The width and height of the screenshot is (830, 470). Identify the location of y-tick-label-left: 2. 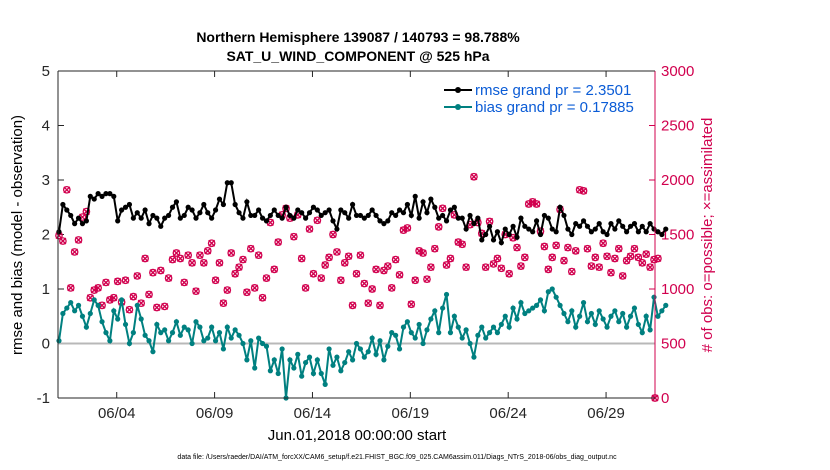
(46, 235).